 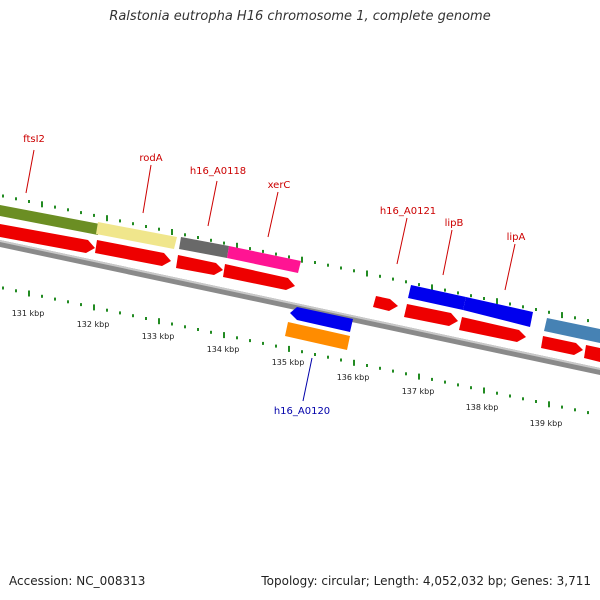 I want to click on tick-label: 136 kbp, so click(x=353, y=377).